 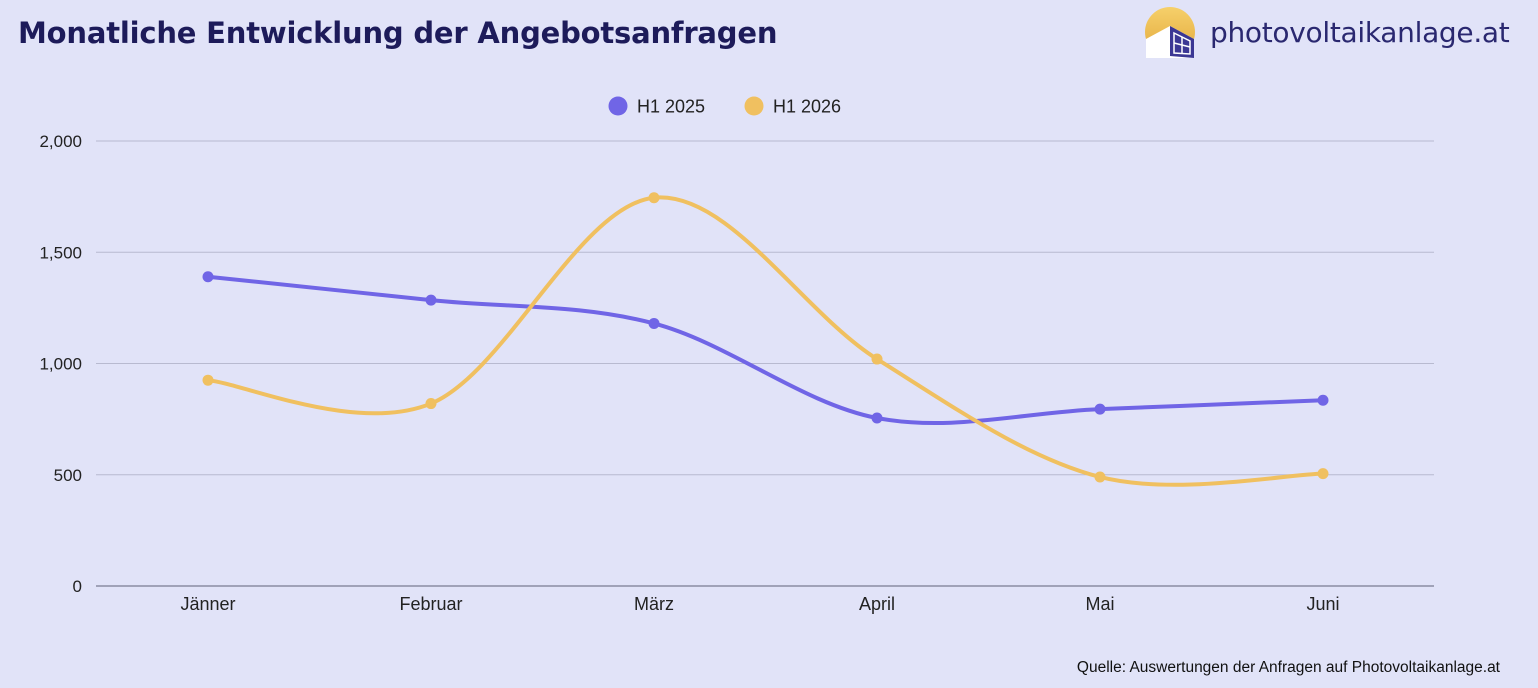 What do you see at coordinates (430, 604) in the screenshot?
I see `x-tick-label: Februar` at bounding box center [430, 604].